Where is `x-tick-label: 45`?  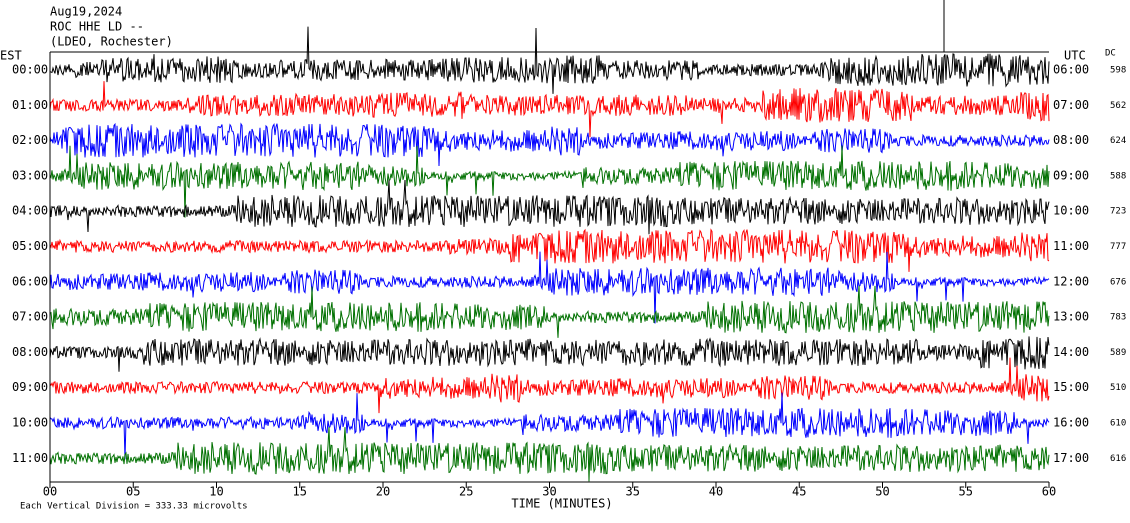 x-tick-label: 45 is located at coordinates (799, 492).